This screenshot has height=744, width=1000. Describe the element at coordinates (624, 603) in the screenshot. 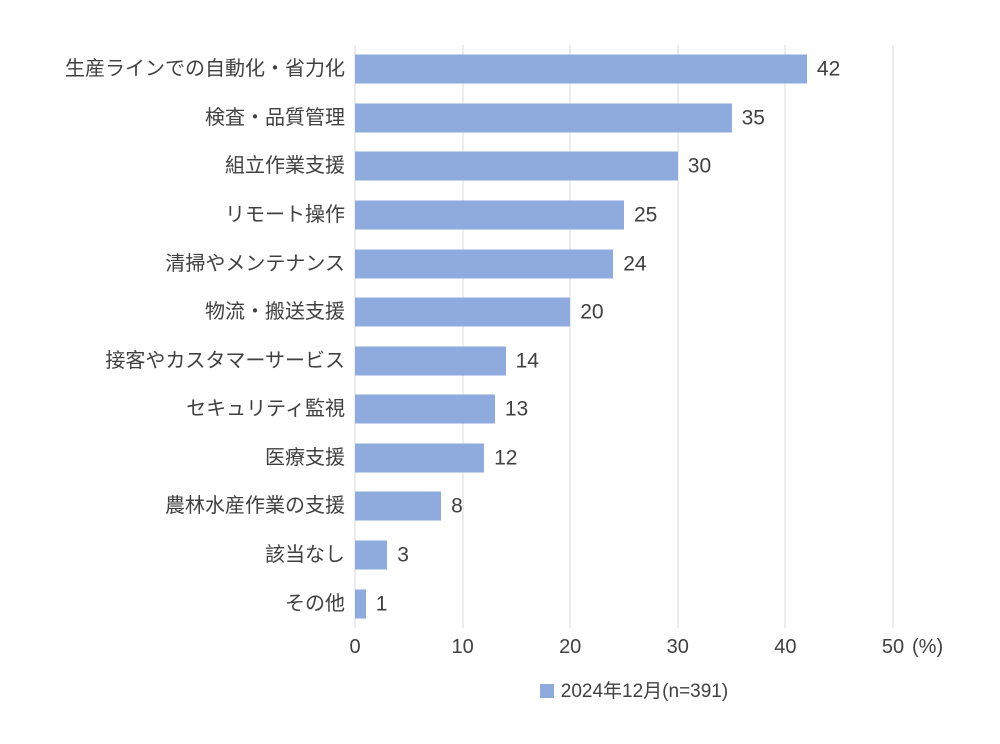

I see `bar-track: 1` at that location.